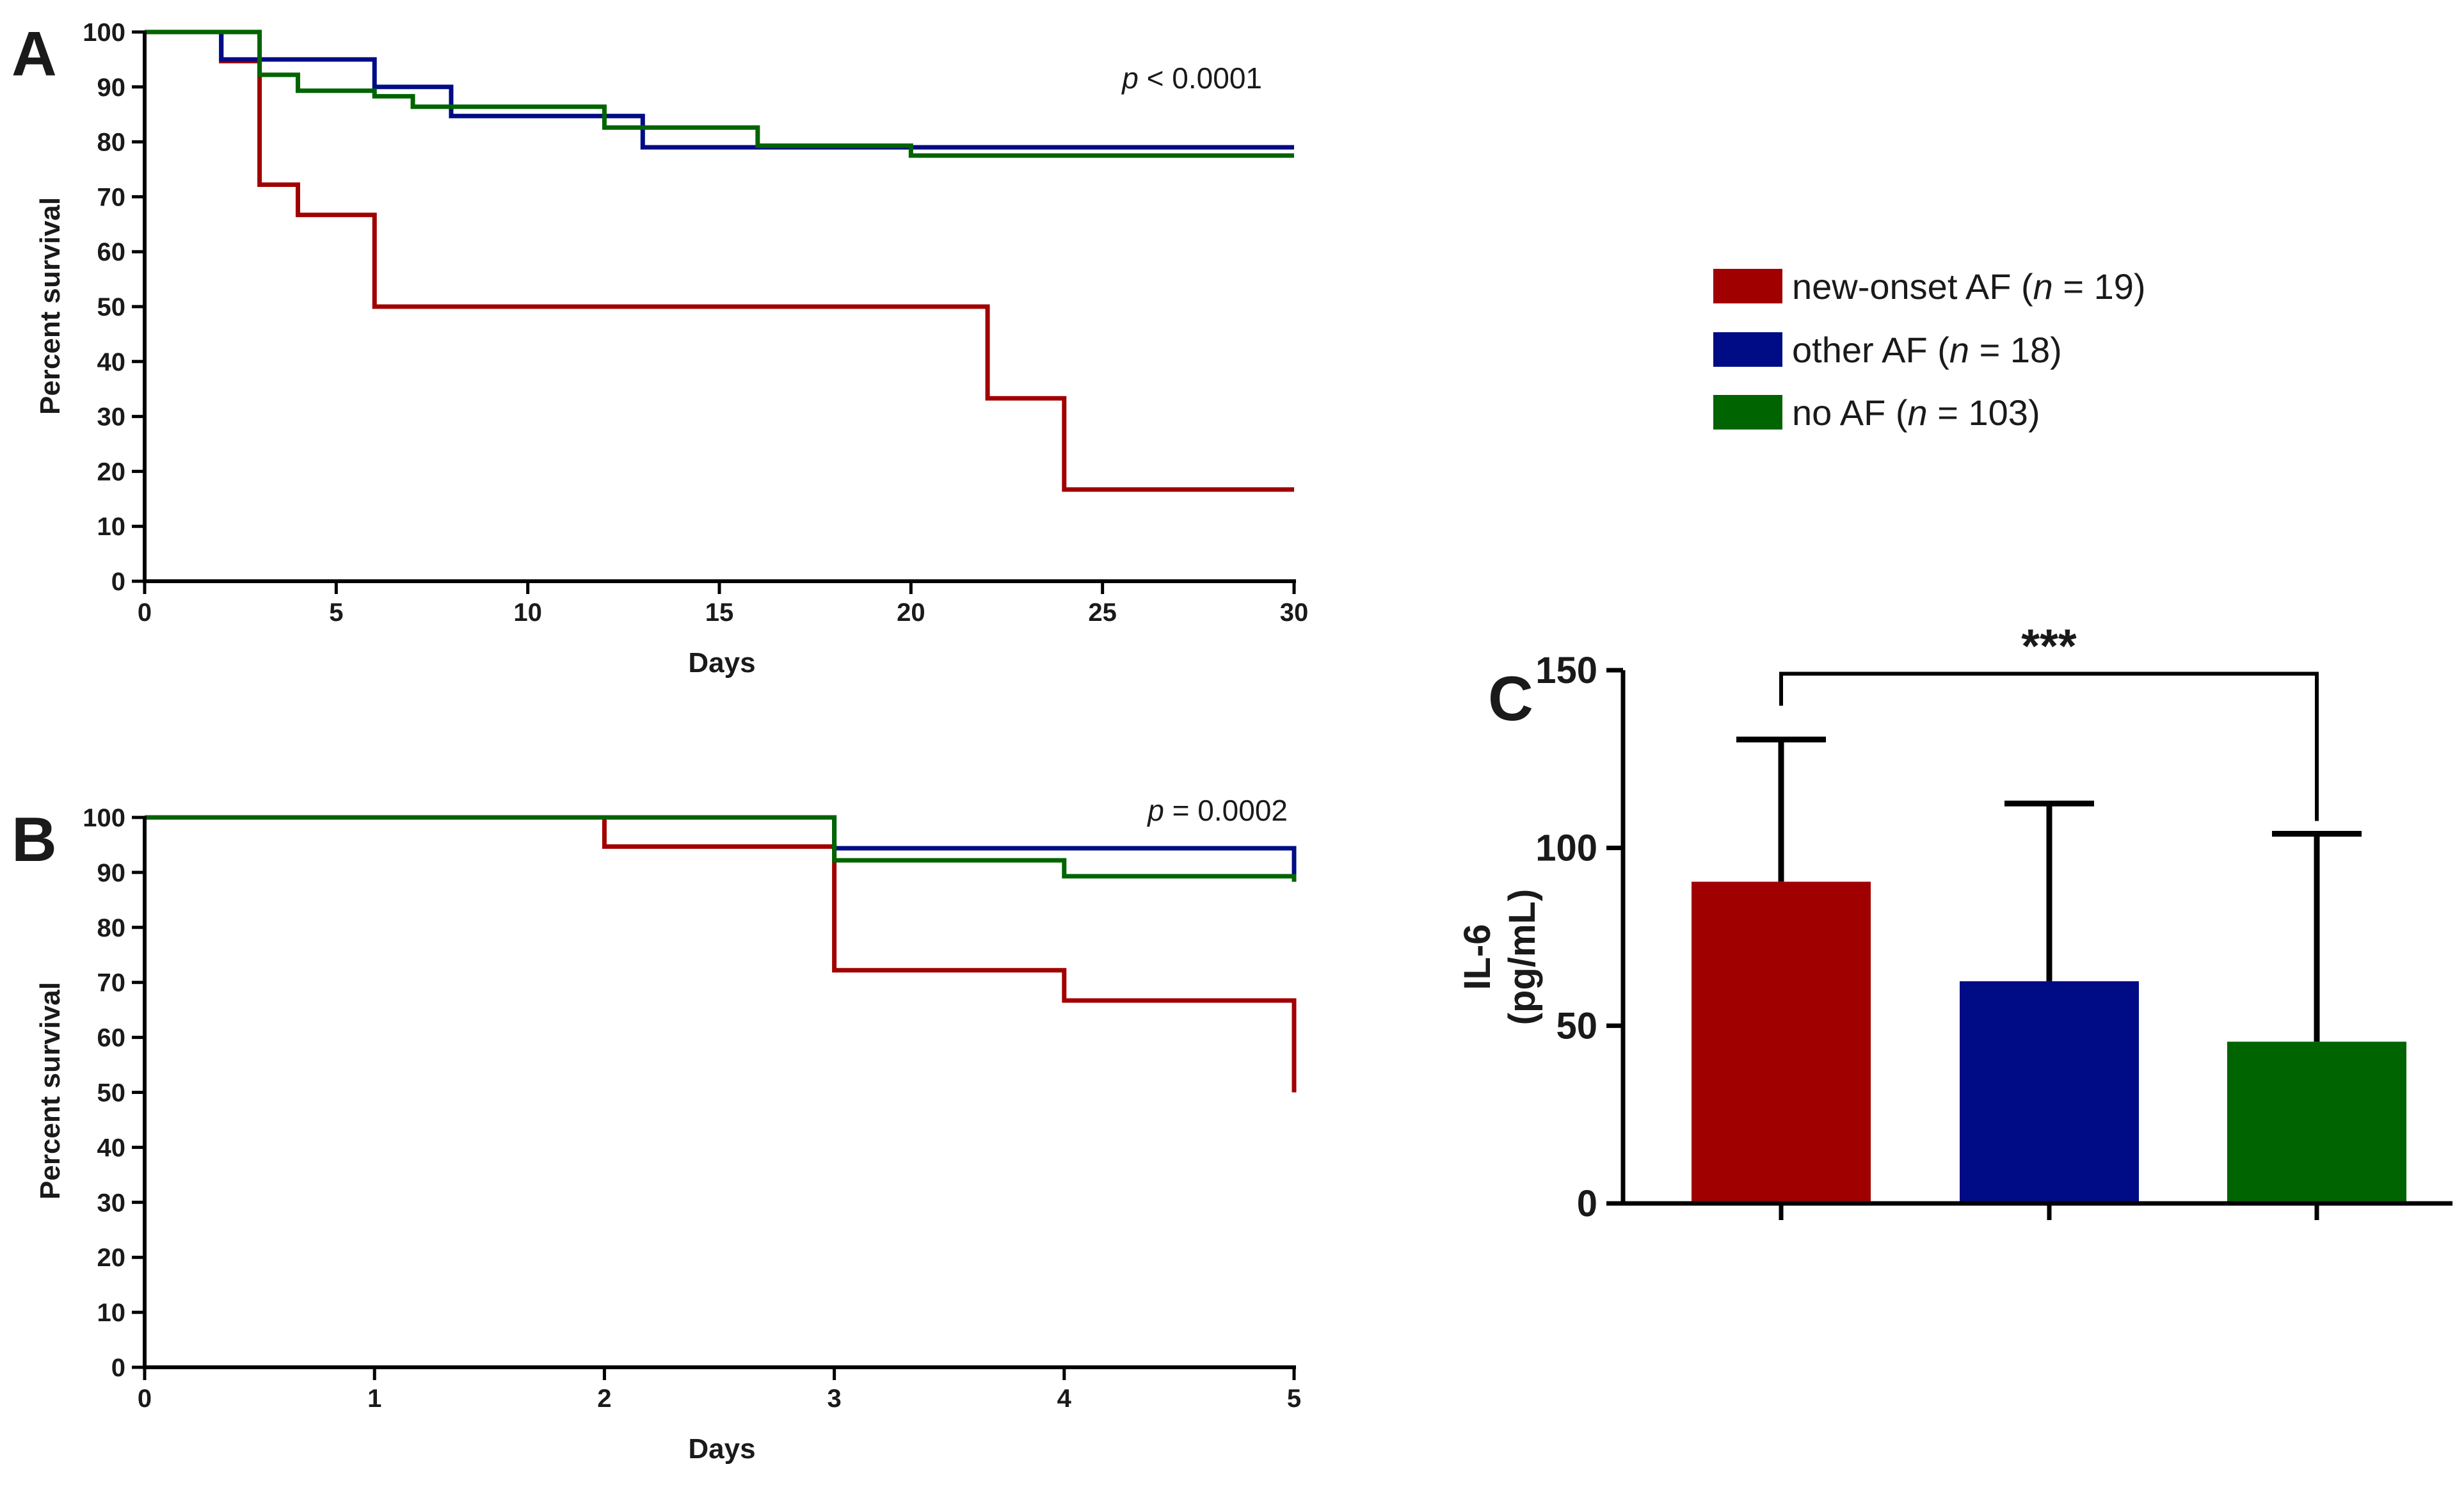  I want to click on y-tick-label-b-90: 90, so click(111, 873).